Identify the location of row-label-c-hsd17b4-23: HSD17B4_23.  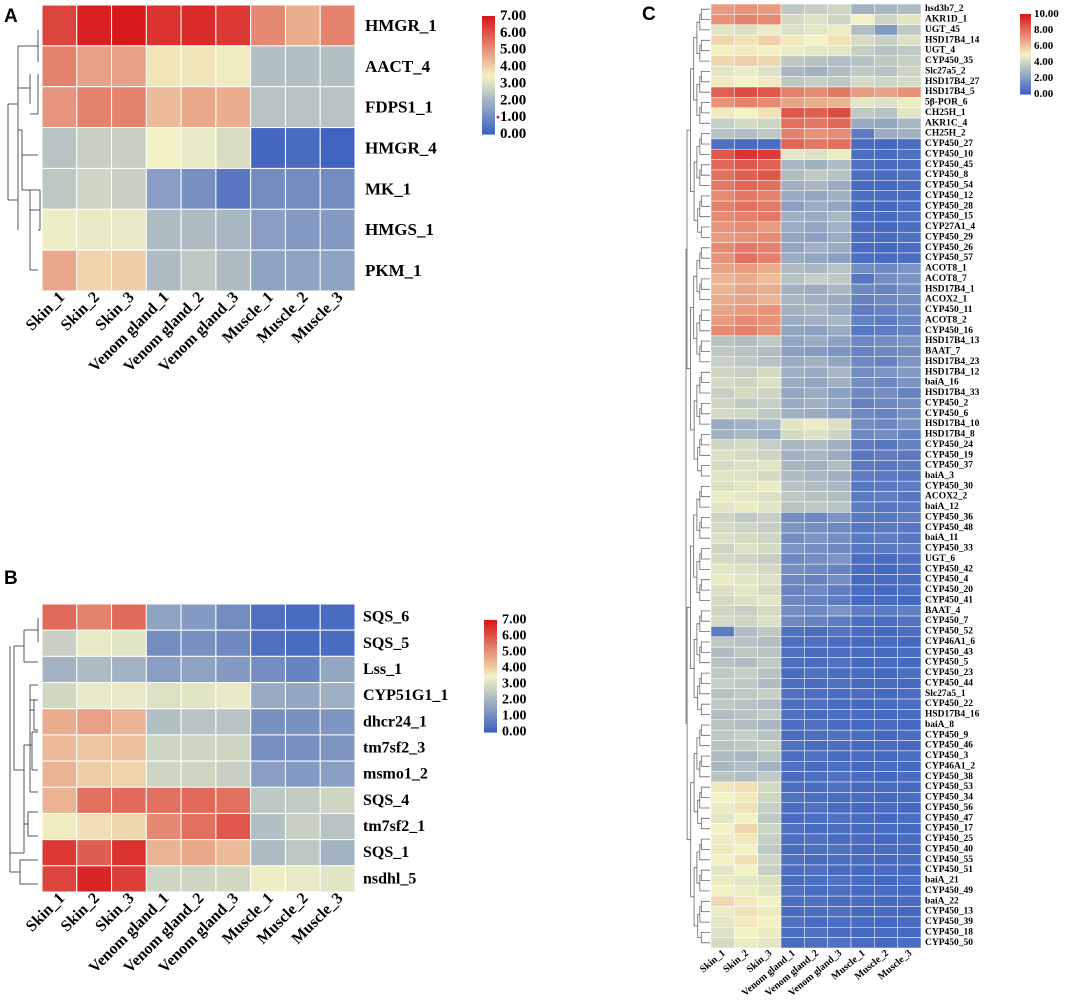
(952, 362).